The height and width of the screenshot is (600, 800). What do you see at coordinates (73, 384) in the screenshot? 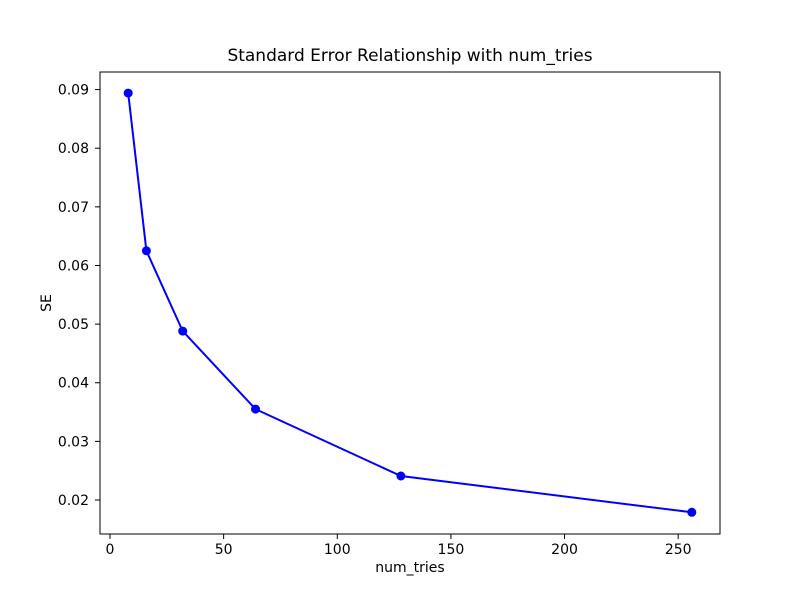
I see `y-tick-label: 0.04` at bounding box center [73, 384].